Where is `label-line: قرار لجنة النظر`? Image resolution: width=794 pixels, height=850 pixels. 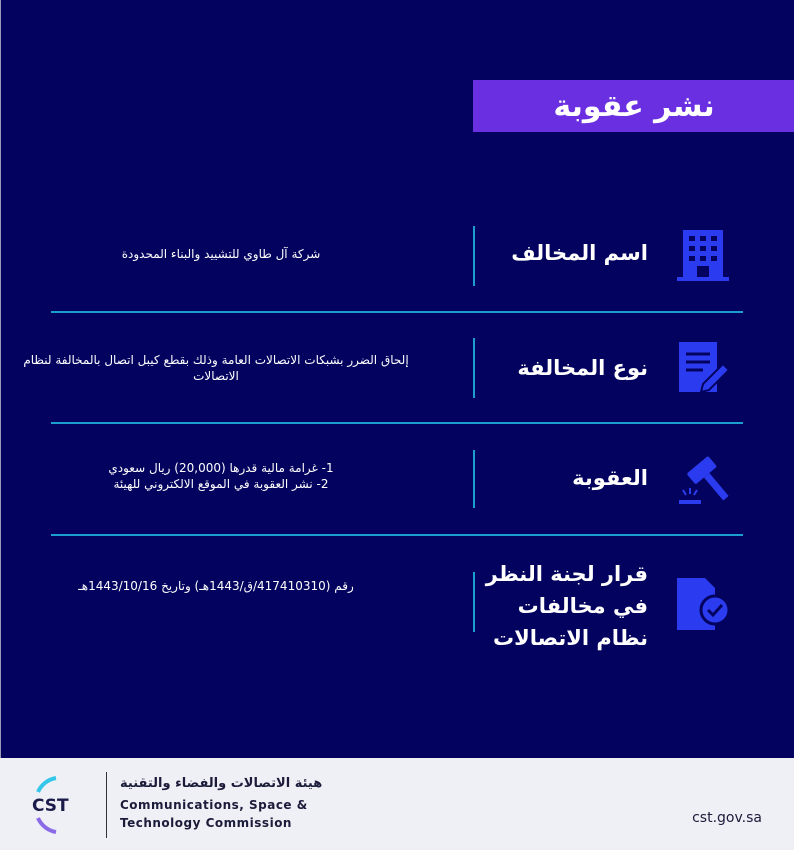
label-line: قرار لجنة النظر is located at coordinates (566, 574).